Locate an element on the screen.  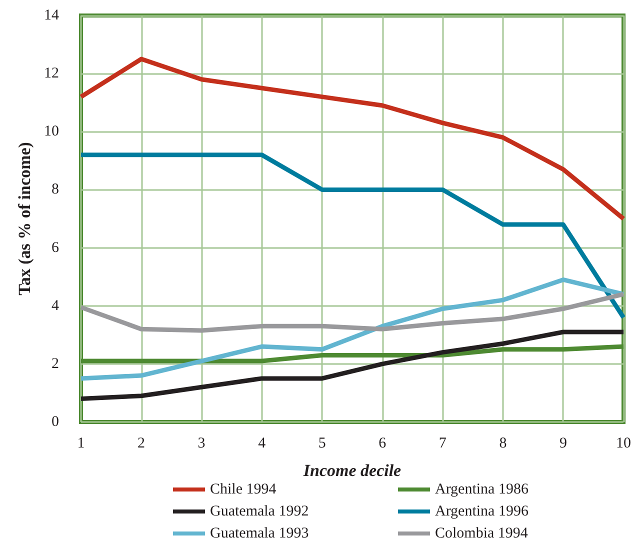
line-series is located at coordinates (352, 312).